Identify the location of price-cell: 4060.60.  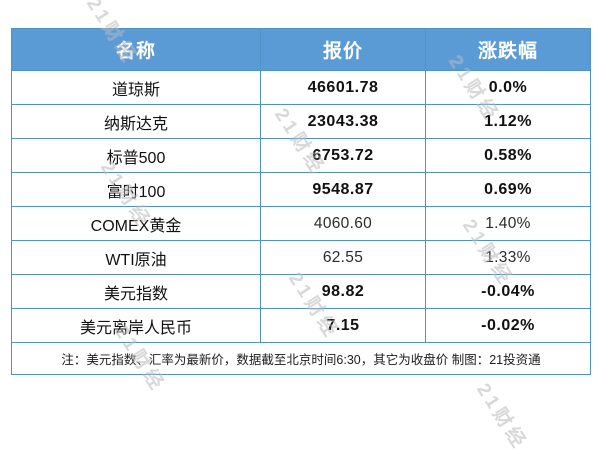
(343, 223).